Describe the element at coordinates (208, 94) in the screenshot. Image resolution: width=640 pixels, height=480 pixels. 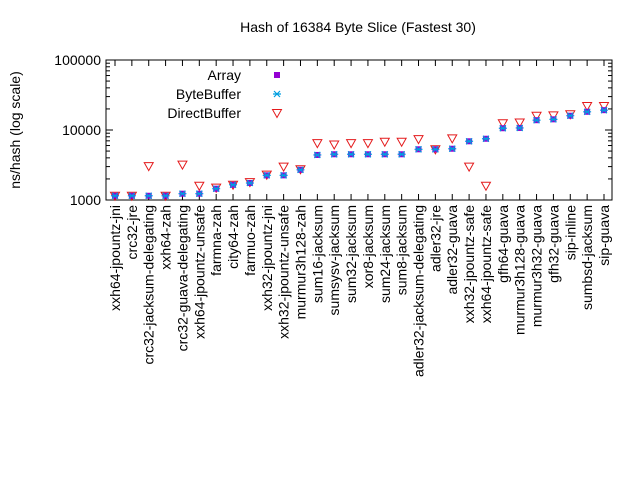
I see `legend-label: ByteBuffer` at that location.